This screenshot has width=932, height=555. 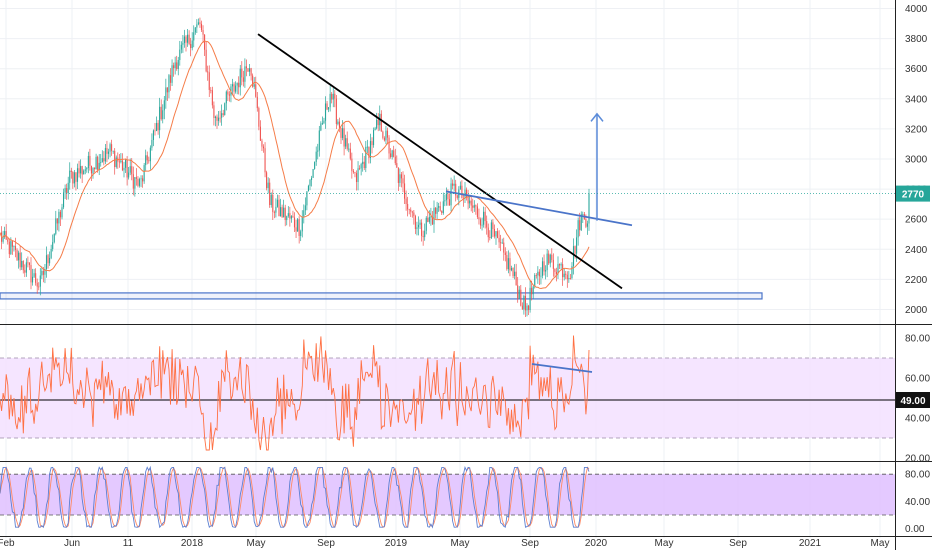 What do you see at coordinates (810, 543) in the screenshot?
I see `x-tick-label: 2021` at bounding box center [810, 543].